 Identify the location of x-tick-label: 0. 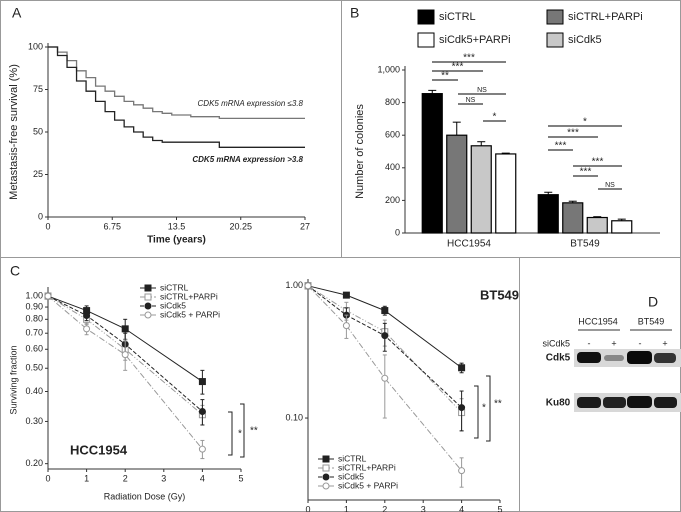
(47, 478).